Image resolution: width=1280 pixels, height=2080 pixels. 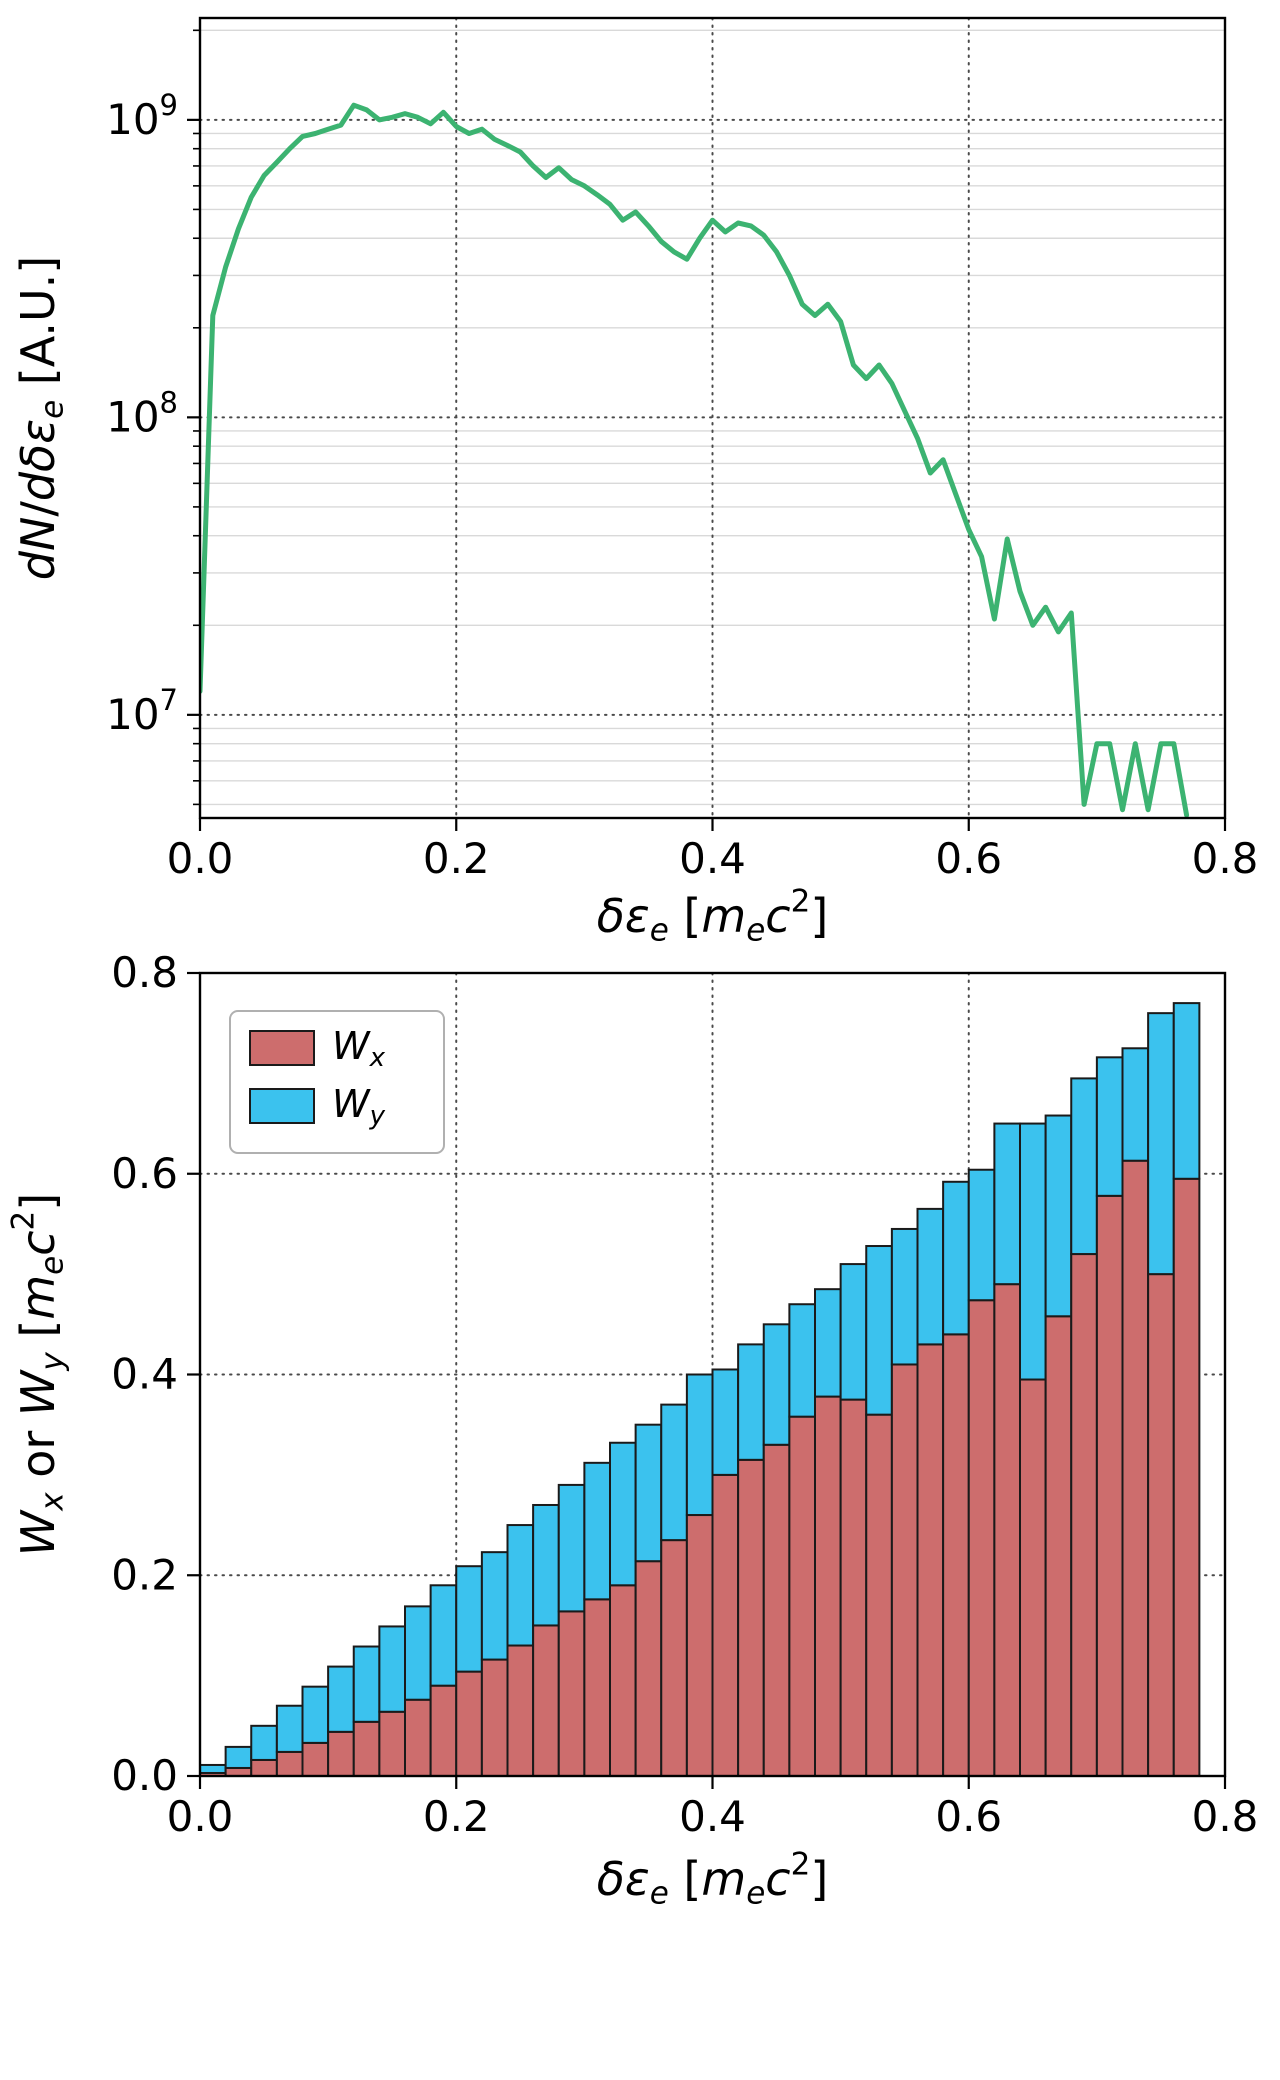 I want to click on y-tick-label: 10⁹, so click(x=142, y=116).